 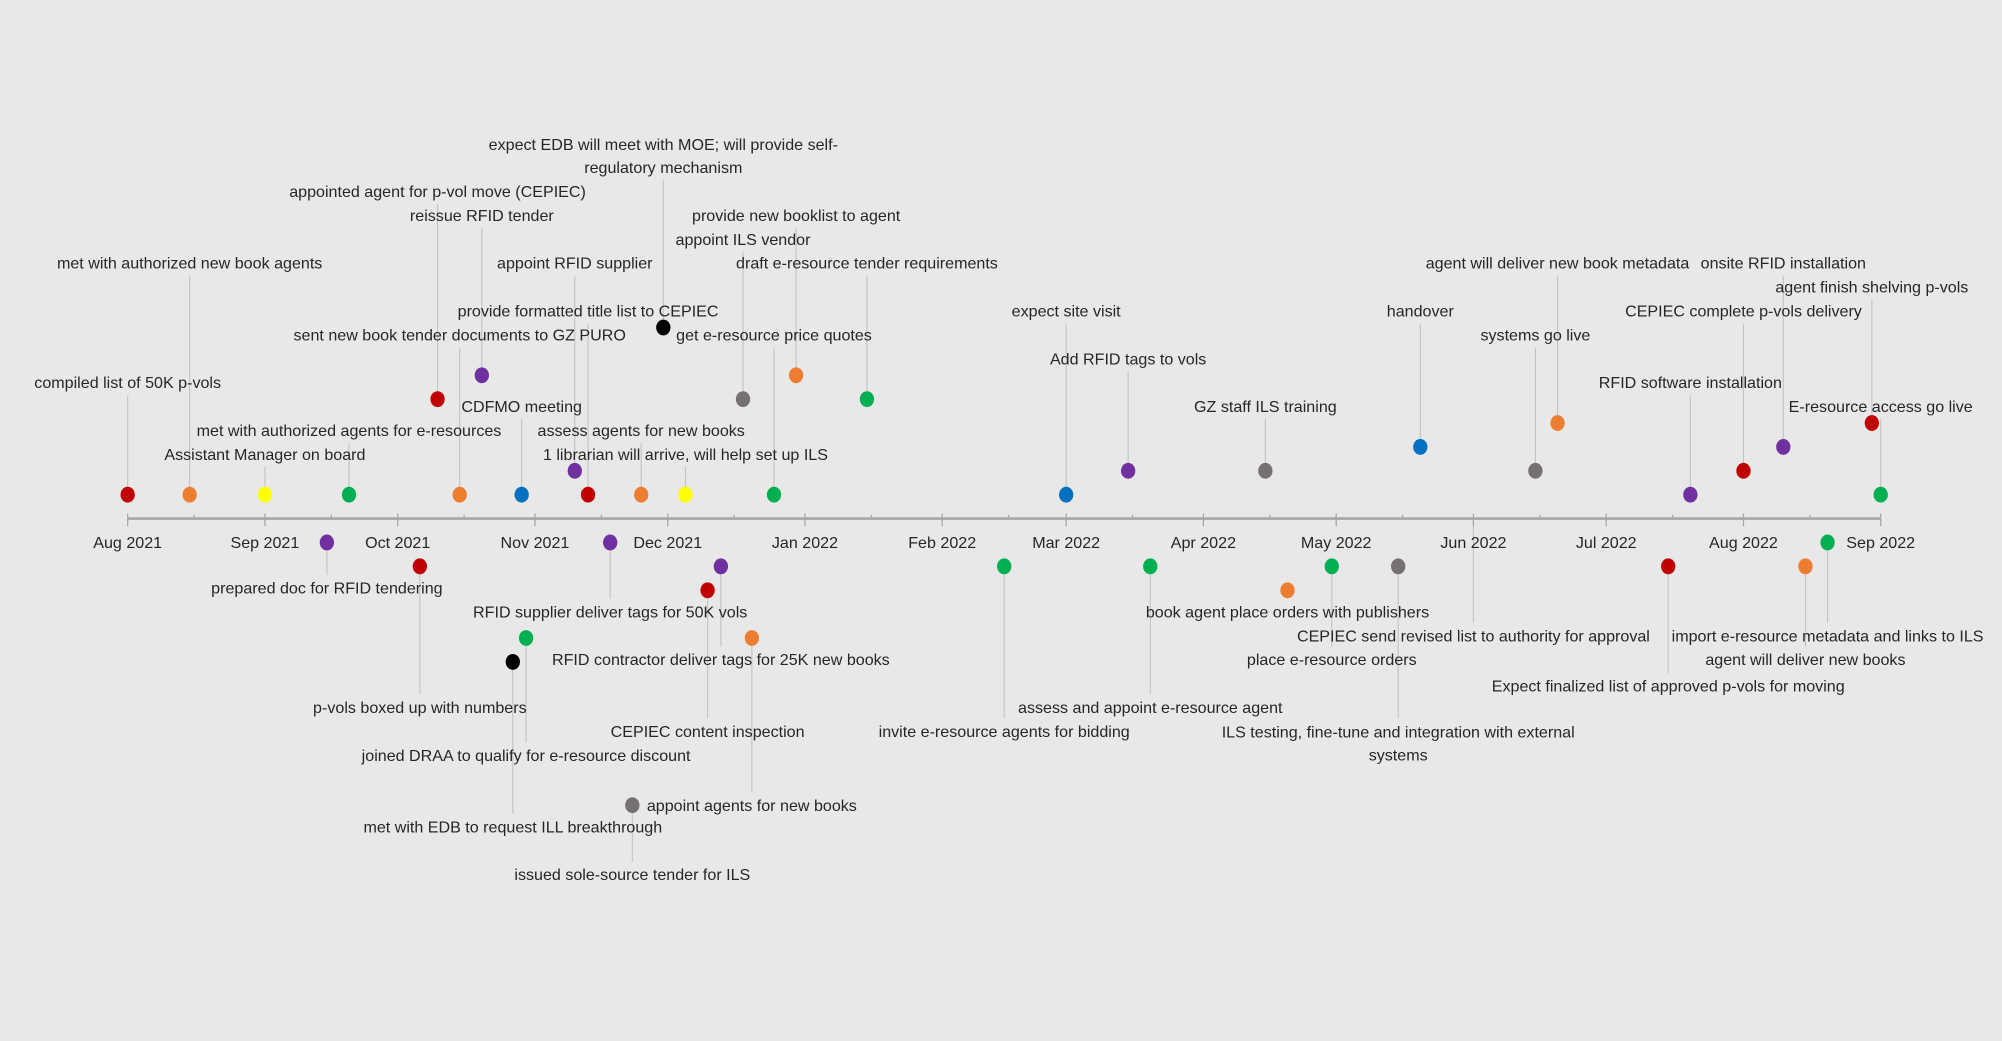 I want to click on event-label-line: appoint RFID supplier, so click(x=575, y=264).